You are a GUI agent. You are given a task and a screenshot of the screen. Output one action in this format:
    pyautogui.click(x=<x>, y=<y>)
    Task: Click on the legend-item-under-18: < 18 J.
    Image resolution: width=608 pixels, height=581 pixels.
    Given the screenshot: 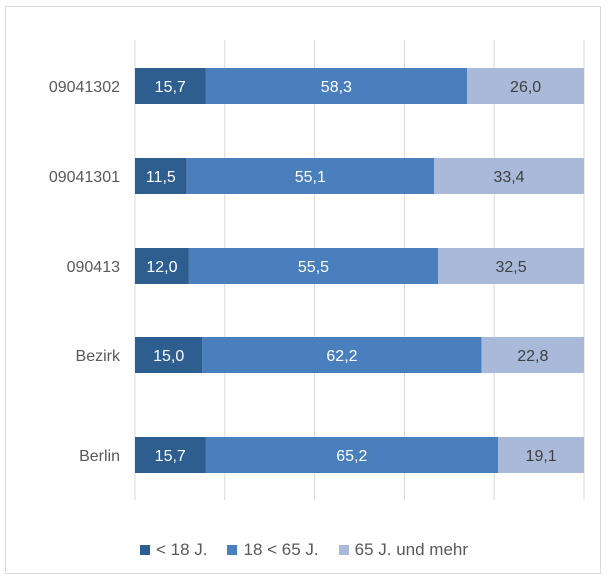 What is the action you would take?
    pyautogui.click(x=173, y=550)
    